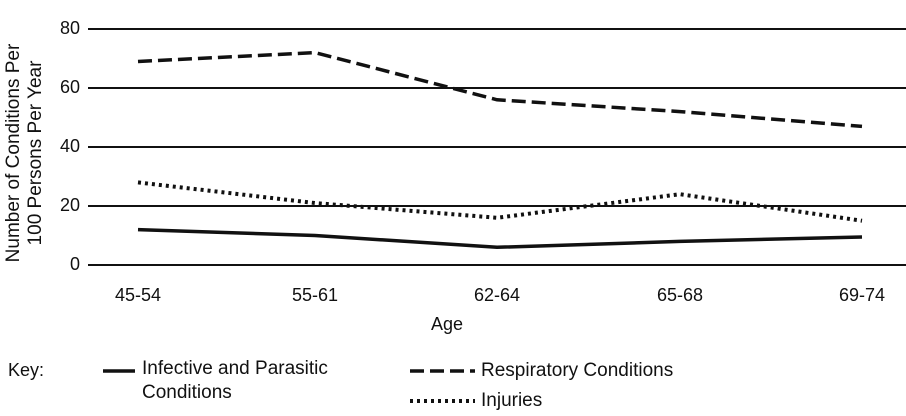 The height and width of the screenshot is (416, 906). What do you see at coordinates (26, 370) in the screenshot?
I see `legend-title: Key:` at bounding box center [26, 370].